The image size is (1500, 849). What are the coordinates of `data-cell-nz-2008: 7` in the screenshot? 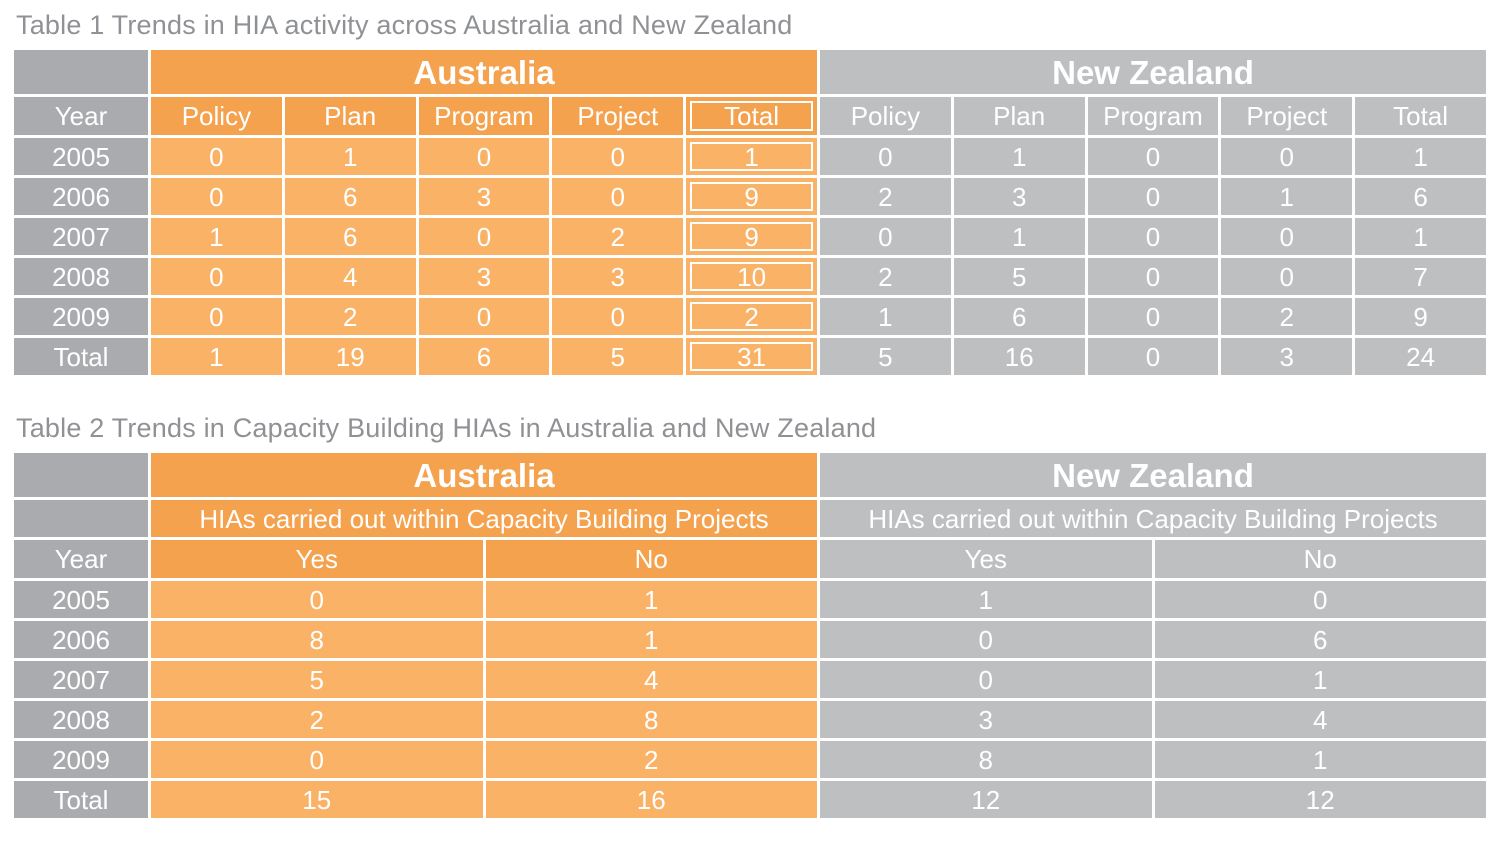 It's located at (1420, 277).